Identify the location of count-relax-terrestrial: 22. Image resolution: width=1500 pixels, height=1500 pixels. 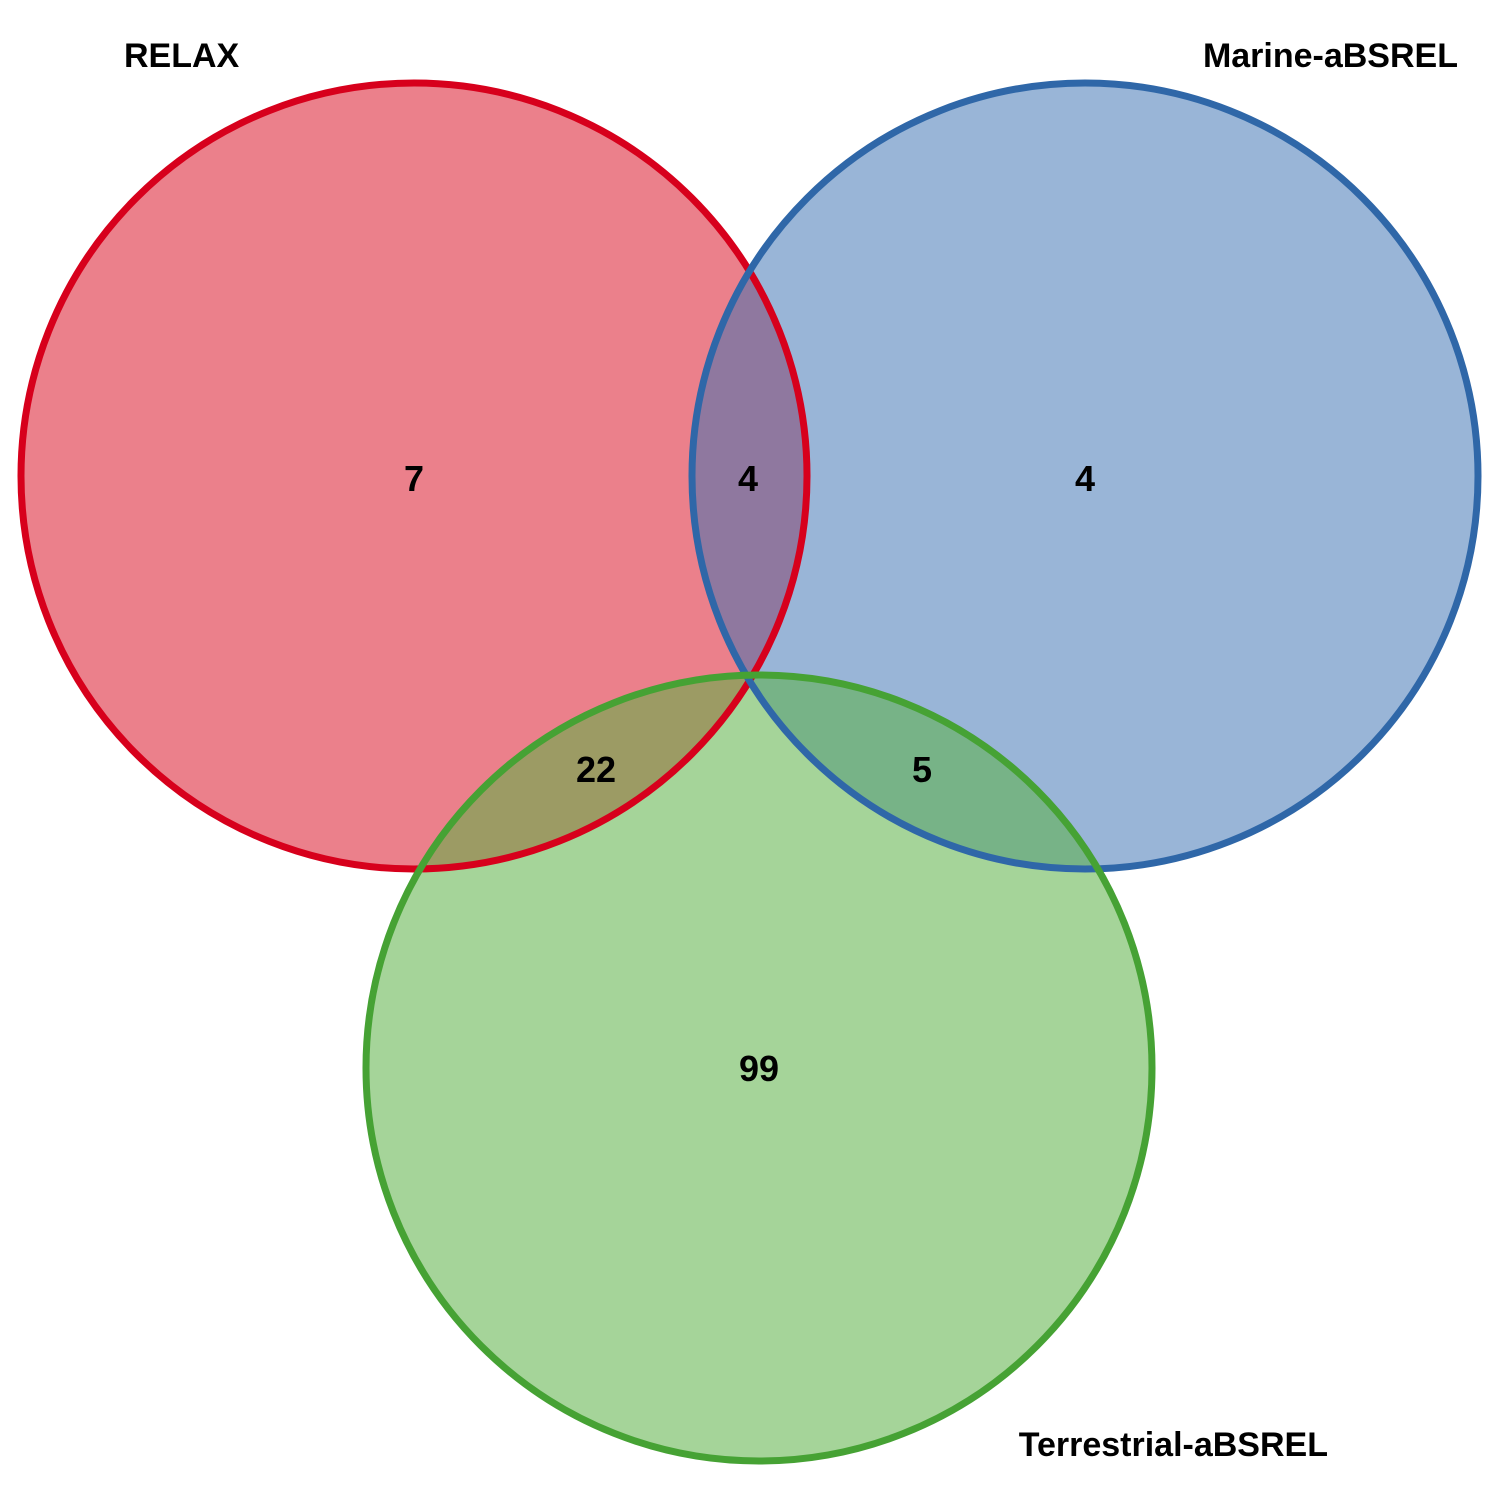
(596, 769).